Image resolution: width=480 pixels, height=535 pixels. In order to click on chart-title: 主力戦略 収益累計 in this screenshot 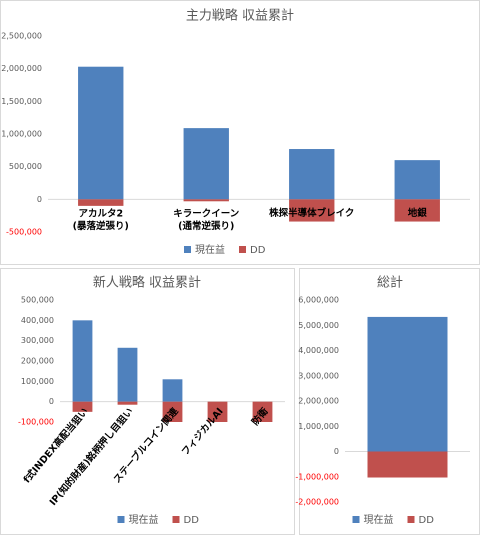, I will do `click(240, 16)`.